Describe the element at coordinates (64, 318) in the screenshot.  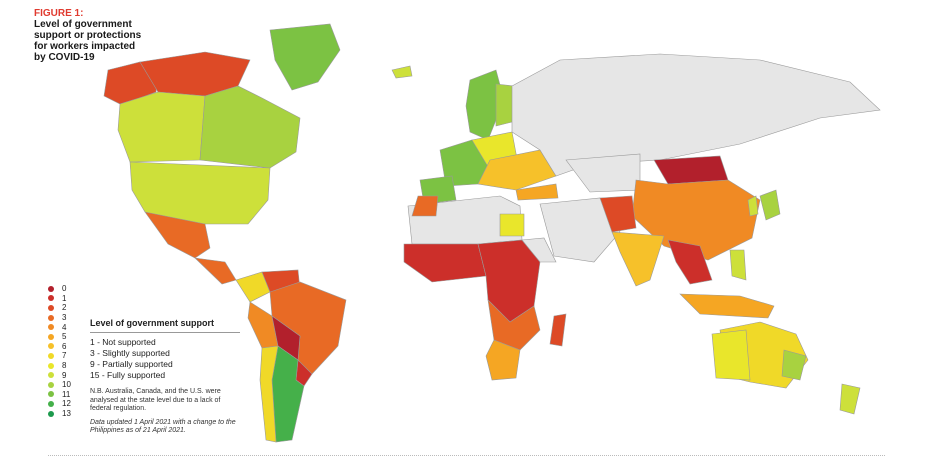
I see `scale-value: 3` at that location.